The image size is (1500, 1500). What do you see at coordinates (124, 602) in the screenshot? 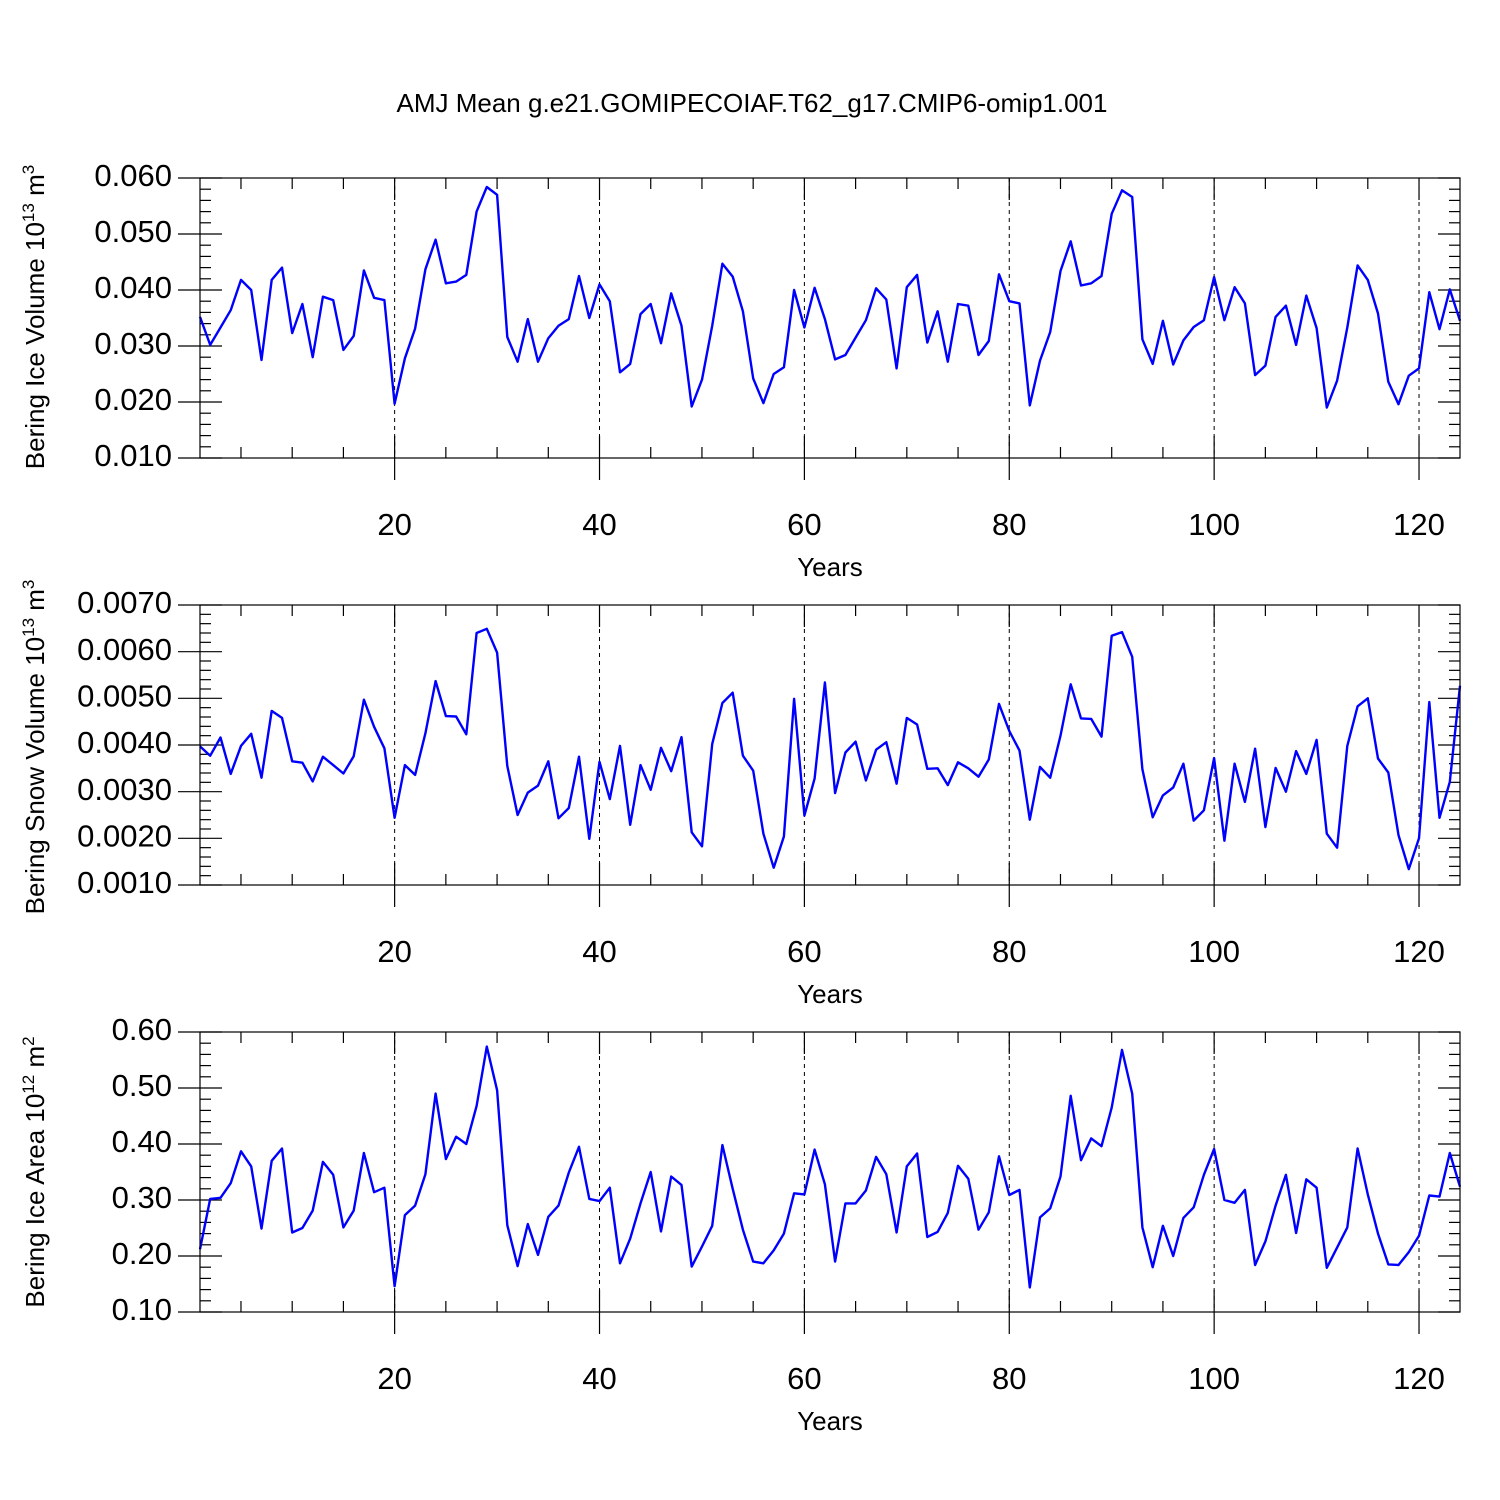
I see `y-tick-label: 0.0070` at bounding box center [124, 602].